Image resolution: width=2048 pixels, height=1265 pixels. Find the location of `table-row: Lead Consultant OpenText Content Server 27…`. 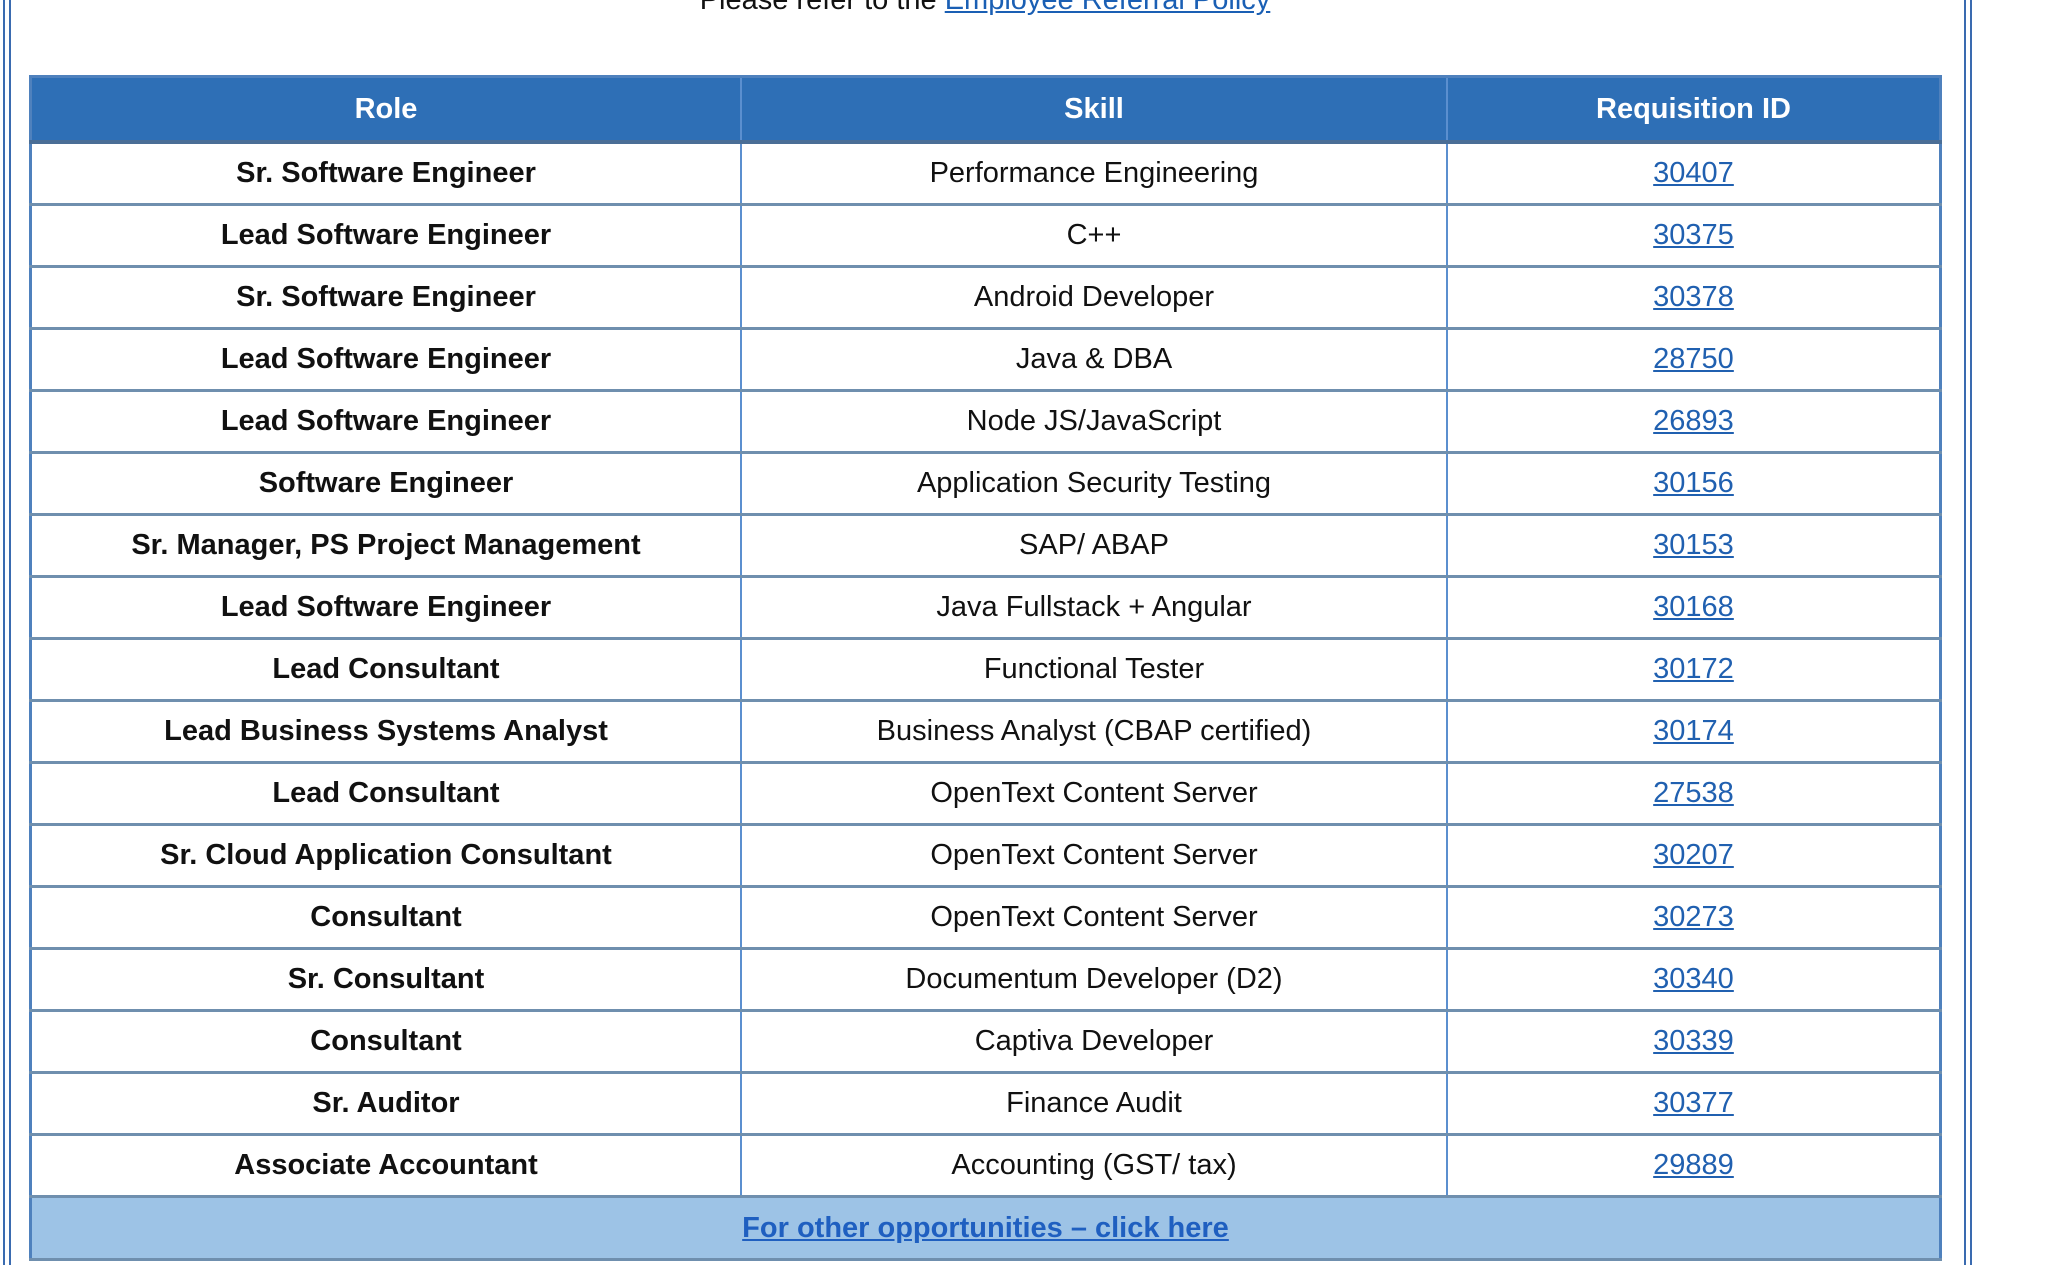

table-row: Lead Consultant OpenText Content Server 27… is located at coordinates (985, 793).